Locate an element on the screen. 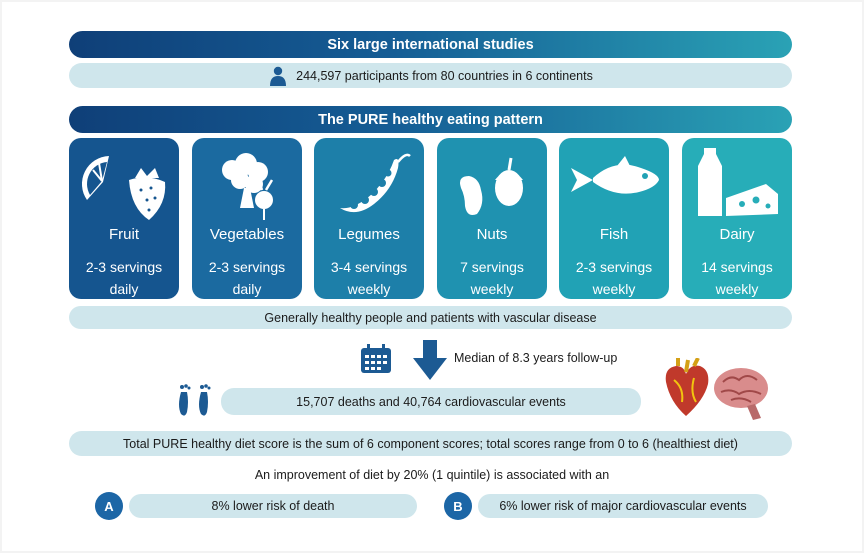  down-arrow-icon is located at coordinates (430, 360).